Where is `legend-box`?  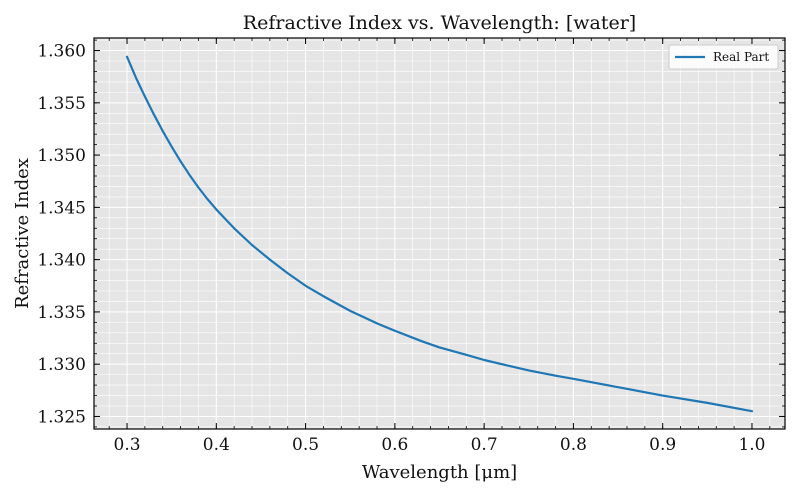
legend-box is located at coordinates (723, 57).